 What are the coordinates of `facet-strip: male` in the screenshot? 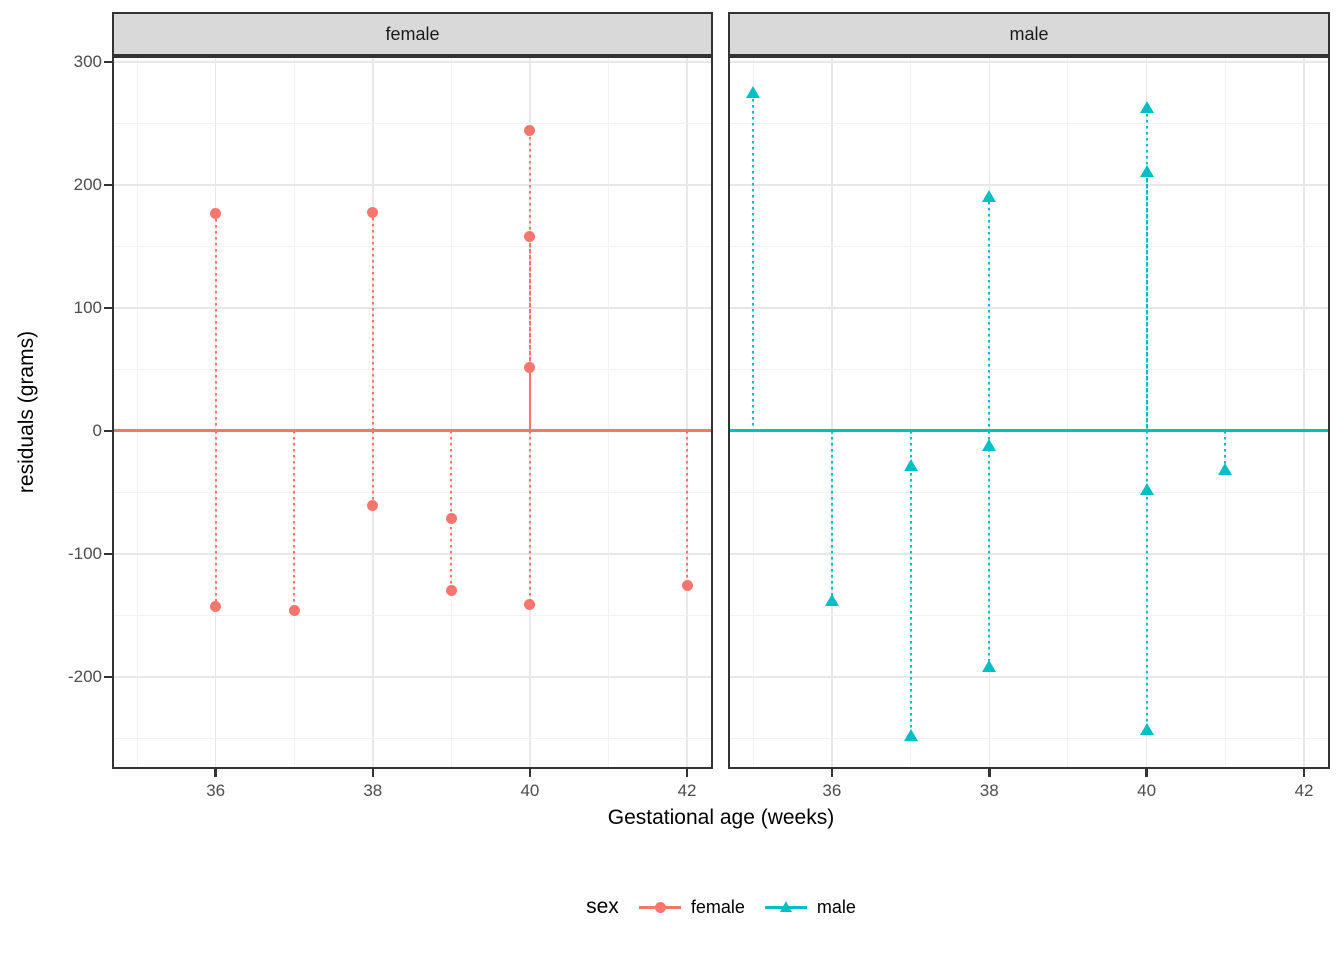 It's located at (1029, 34).